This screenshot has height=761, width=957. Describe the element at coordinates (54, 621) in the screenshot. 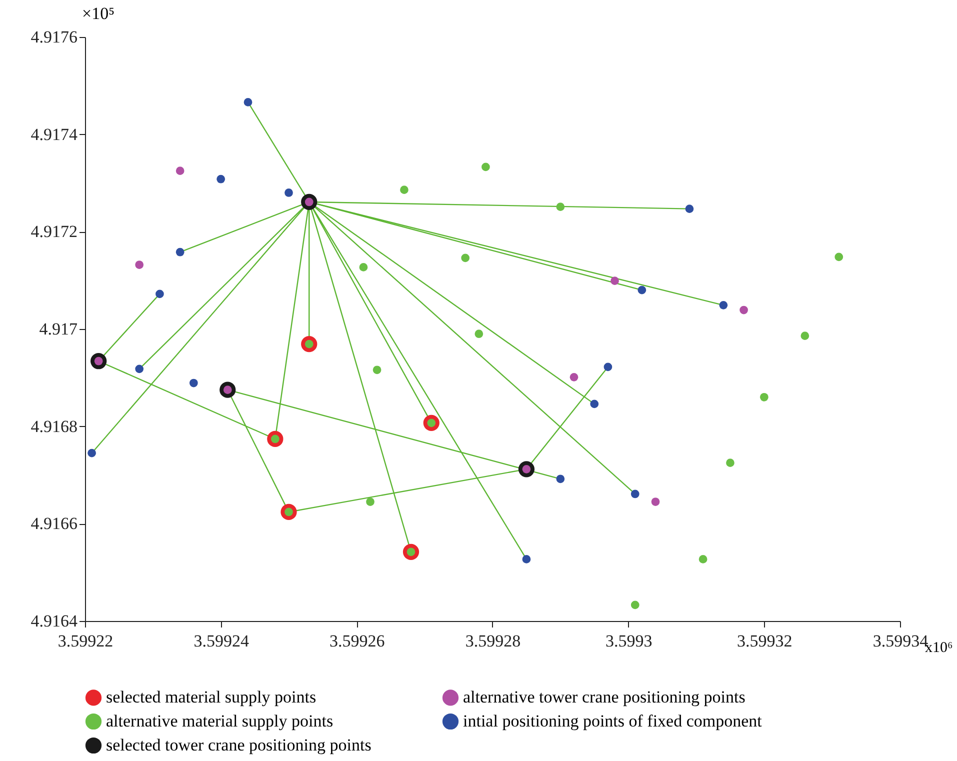

I see `y-tick-label: 4.9164` at that location.